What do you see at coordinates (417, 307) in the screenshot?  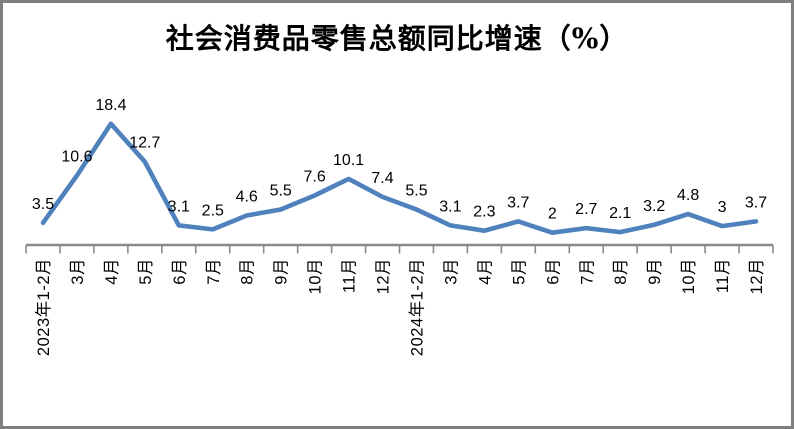 I see `x-axis-label: 2024年1-2月` at bounding box center [417, 307].